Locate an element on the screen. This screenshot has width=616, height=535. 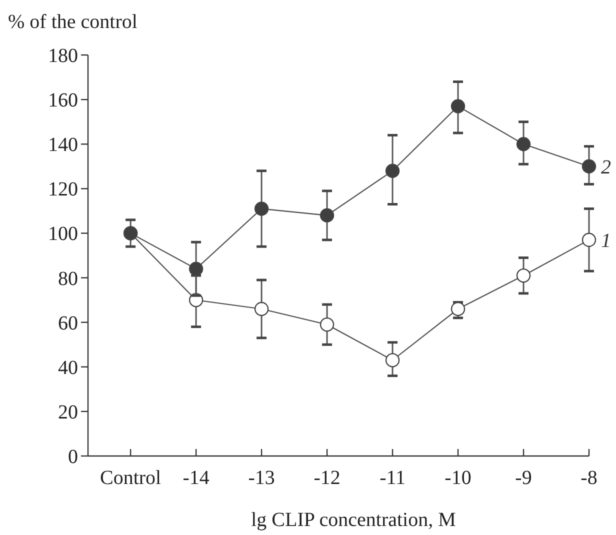
y-tick-label: 180 is located at coordinates (63, 56).